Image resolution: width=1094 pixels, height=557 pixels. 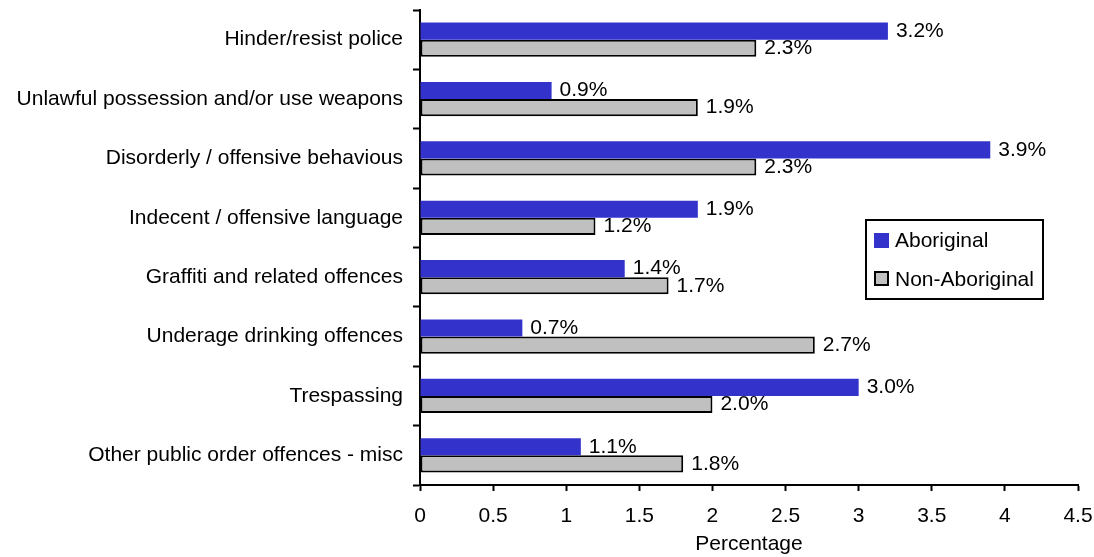 What do you see at coordinates (715, 462) in the screenshot?
I see `data-label: 1.8%` at bounding box center [715, 462].